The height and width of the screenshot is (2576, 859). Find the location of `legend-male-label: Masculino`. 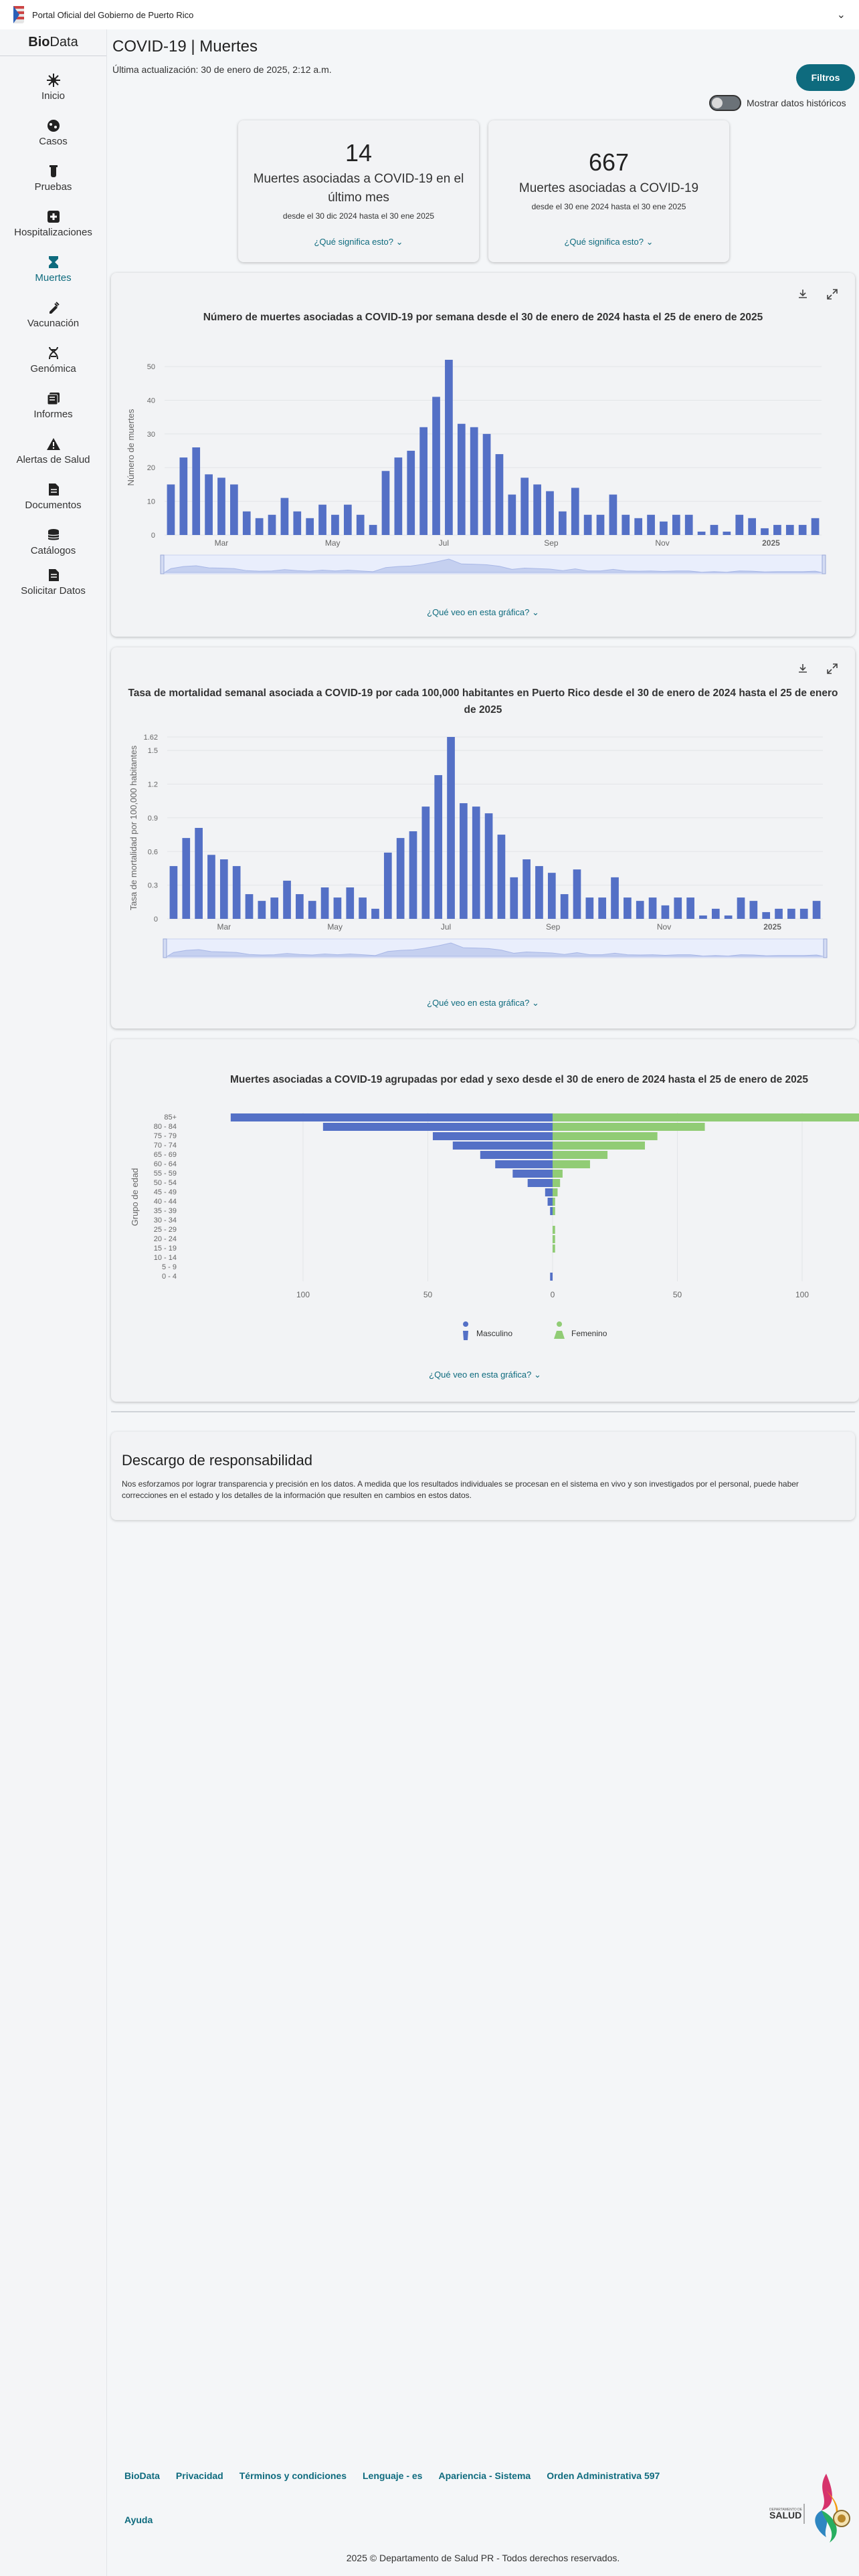

legend-male-label: Masculino is located at coordinates (494, 1333).